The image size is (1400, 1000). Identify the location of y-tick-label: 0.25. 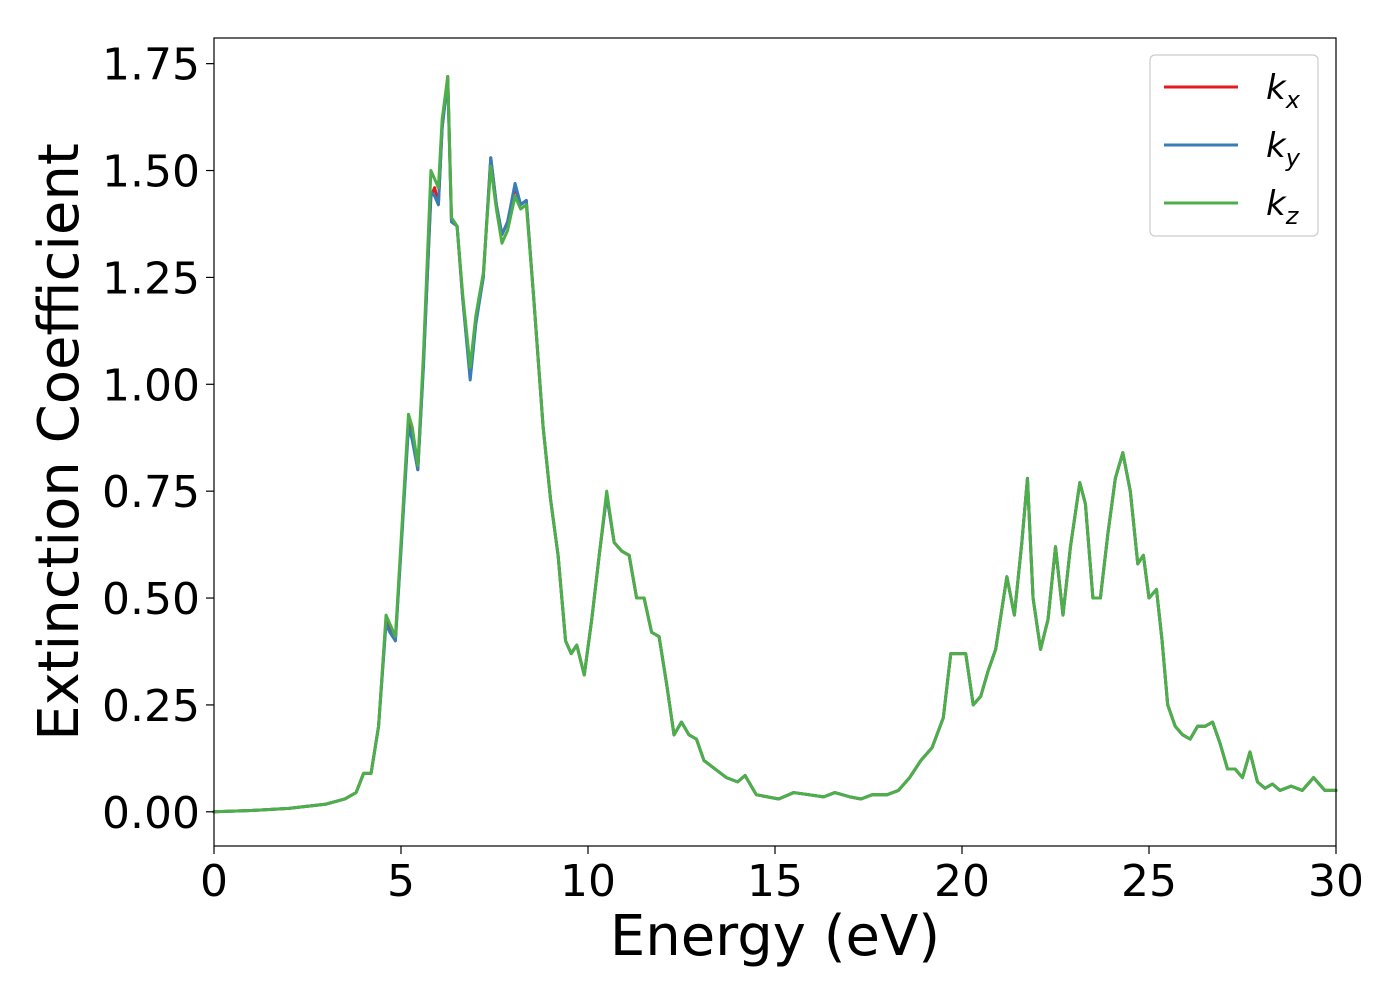
(151, 706).